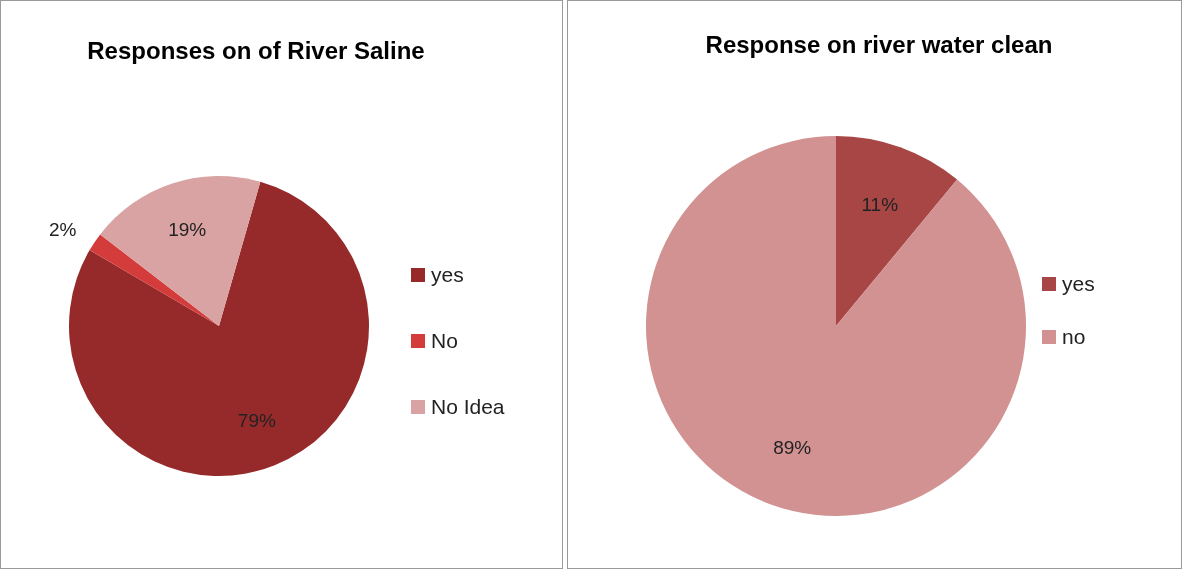  Describe the element at coordinates (792, 448) in the screenshot. I see `data-label: 89%` at that location.